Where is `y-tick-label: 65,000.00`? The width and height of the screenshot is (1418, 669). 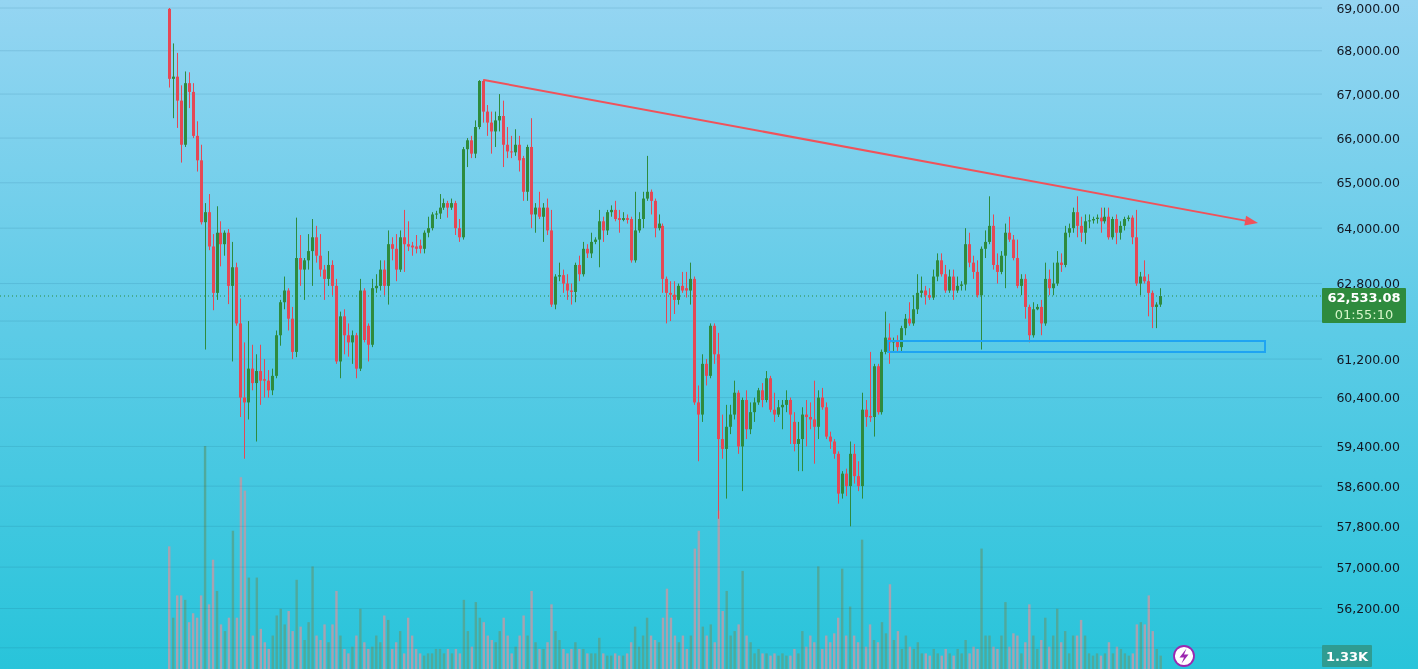
y-tick-label: 65,000.00 is located at coordinates (1368, 183).